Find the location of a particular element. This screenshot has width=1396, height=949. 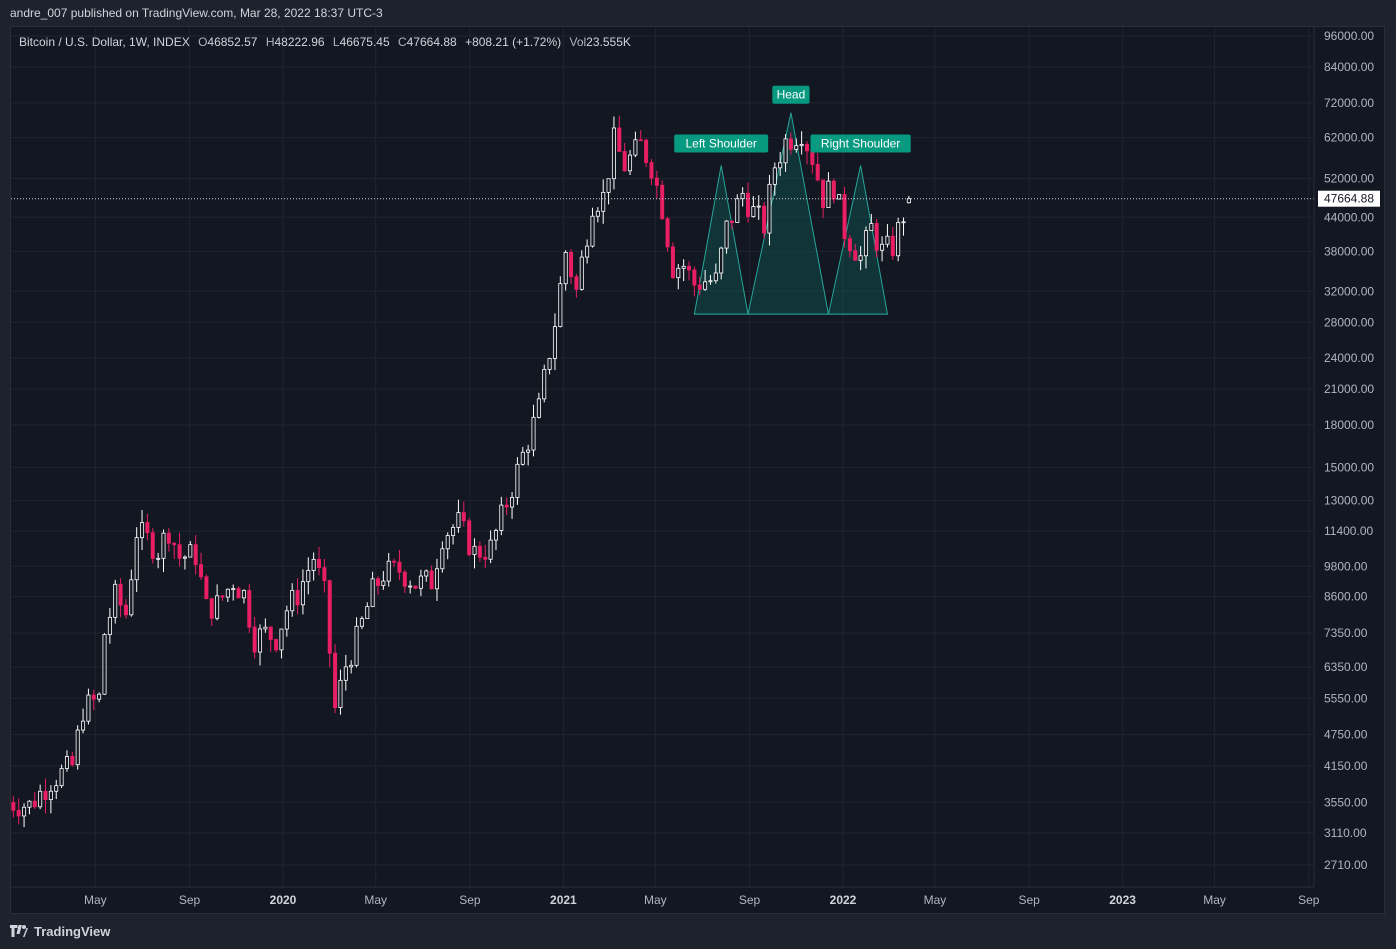

tradingview-branding: TradingView is located at coordinates (60, 931).